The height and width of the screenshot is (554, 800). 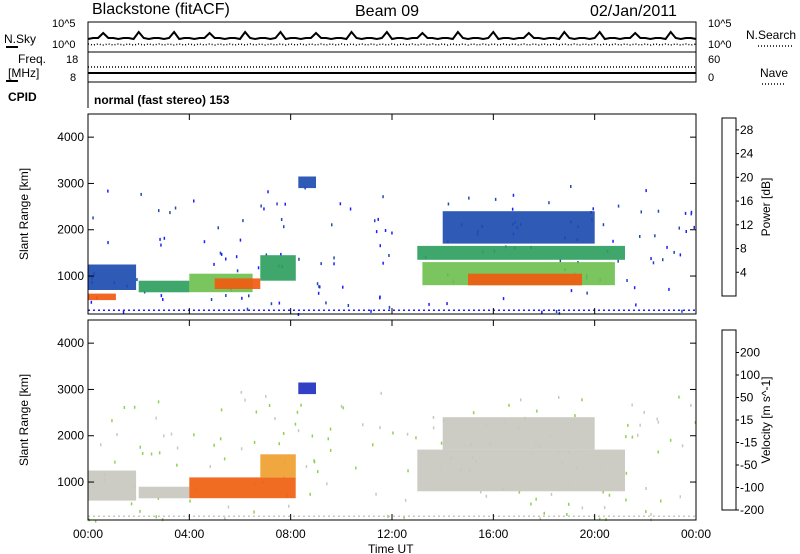 I want to click on x-tick-label: 20:00, so click(x=595, y=534).